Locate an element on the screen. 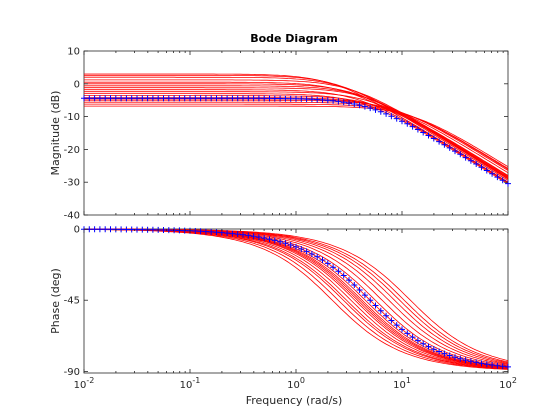  phase-y-tick-label: -45 is located at coordinates (72, 301).